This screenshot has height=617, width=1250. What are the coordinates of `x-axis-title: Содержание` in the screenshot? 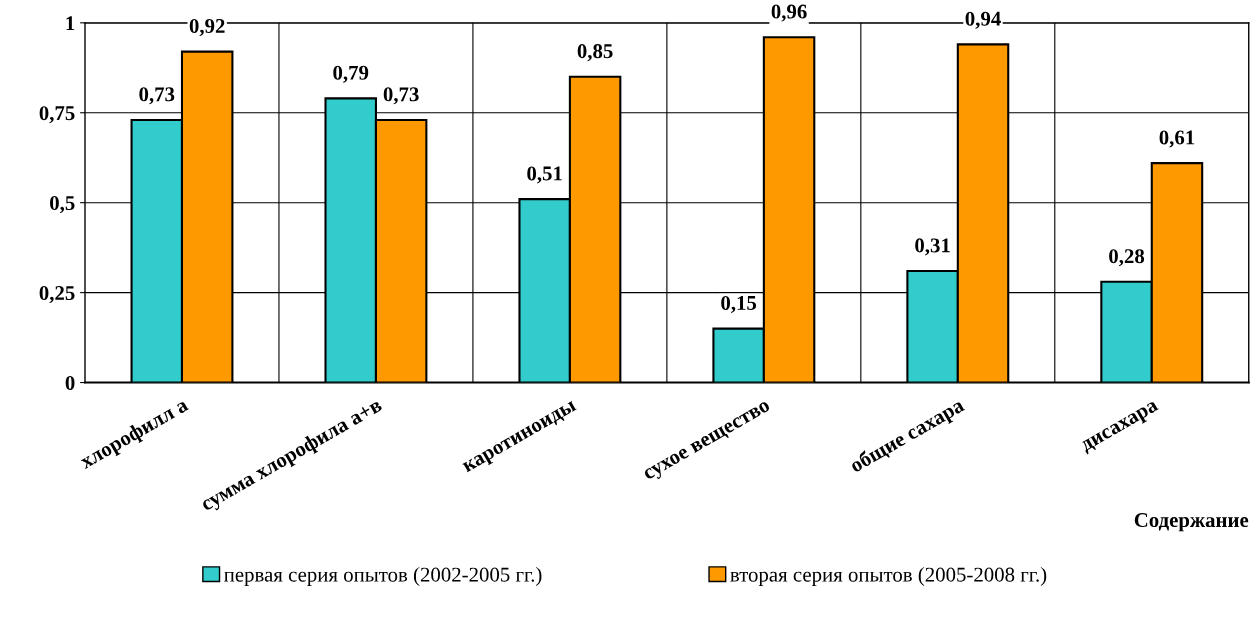 It's located at (1191, 522).